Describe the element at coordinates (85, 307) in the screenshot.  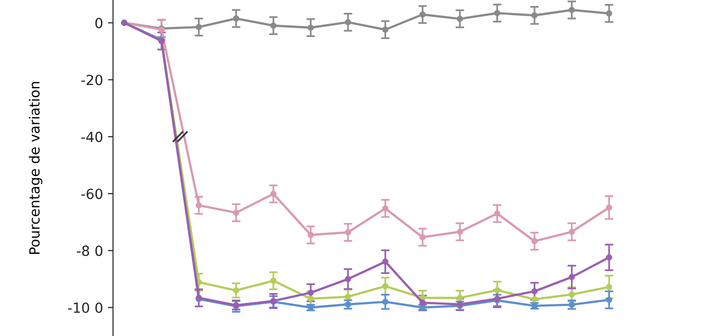
I see `y-tick-label: -10 0` at that location.